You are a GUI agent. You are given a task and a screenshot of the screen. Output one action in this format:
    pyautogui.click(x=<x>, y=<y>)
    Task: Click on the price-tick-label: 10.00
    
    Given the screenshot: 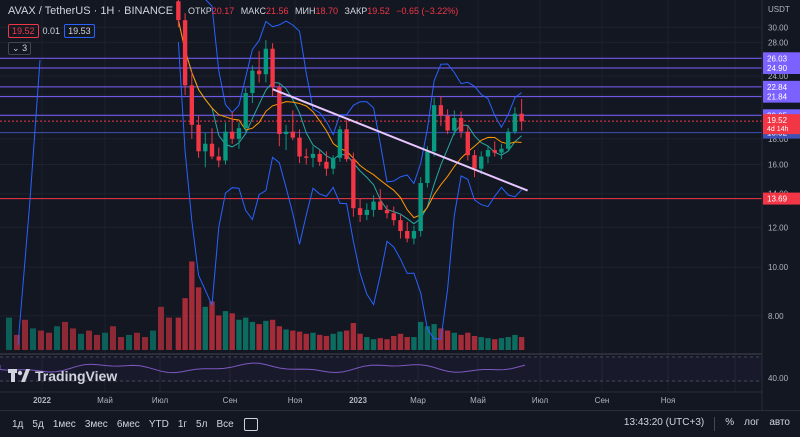 What is the action you would take?
    pyautogui.click(x=778, y=267)
    